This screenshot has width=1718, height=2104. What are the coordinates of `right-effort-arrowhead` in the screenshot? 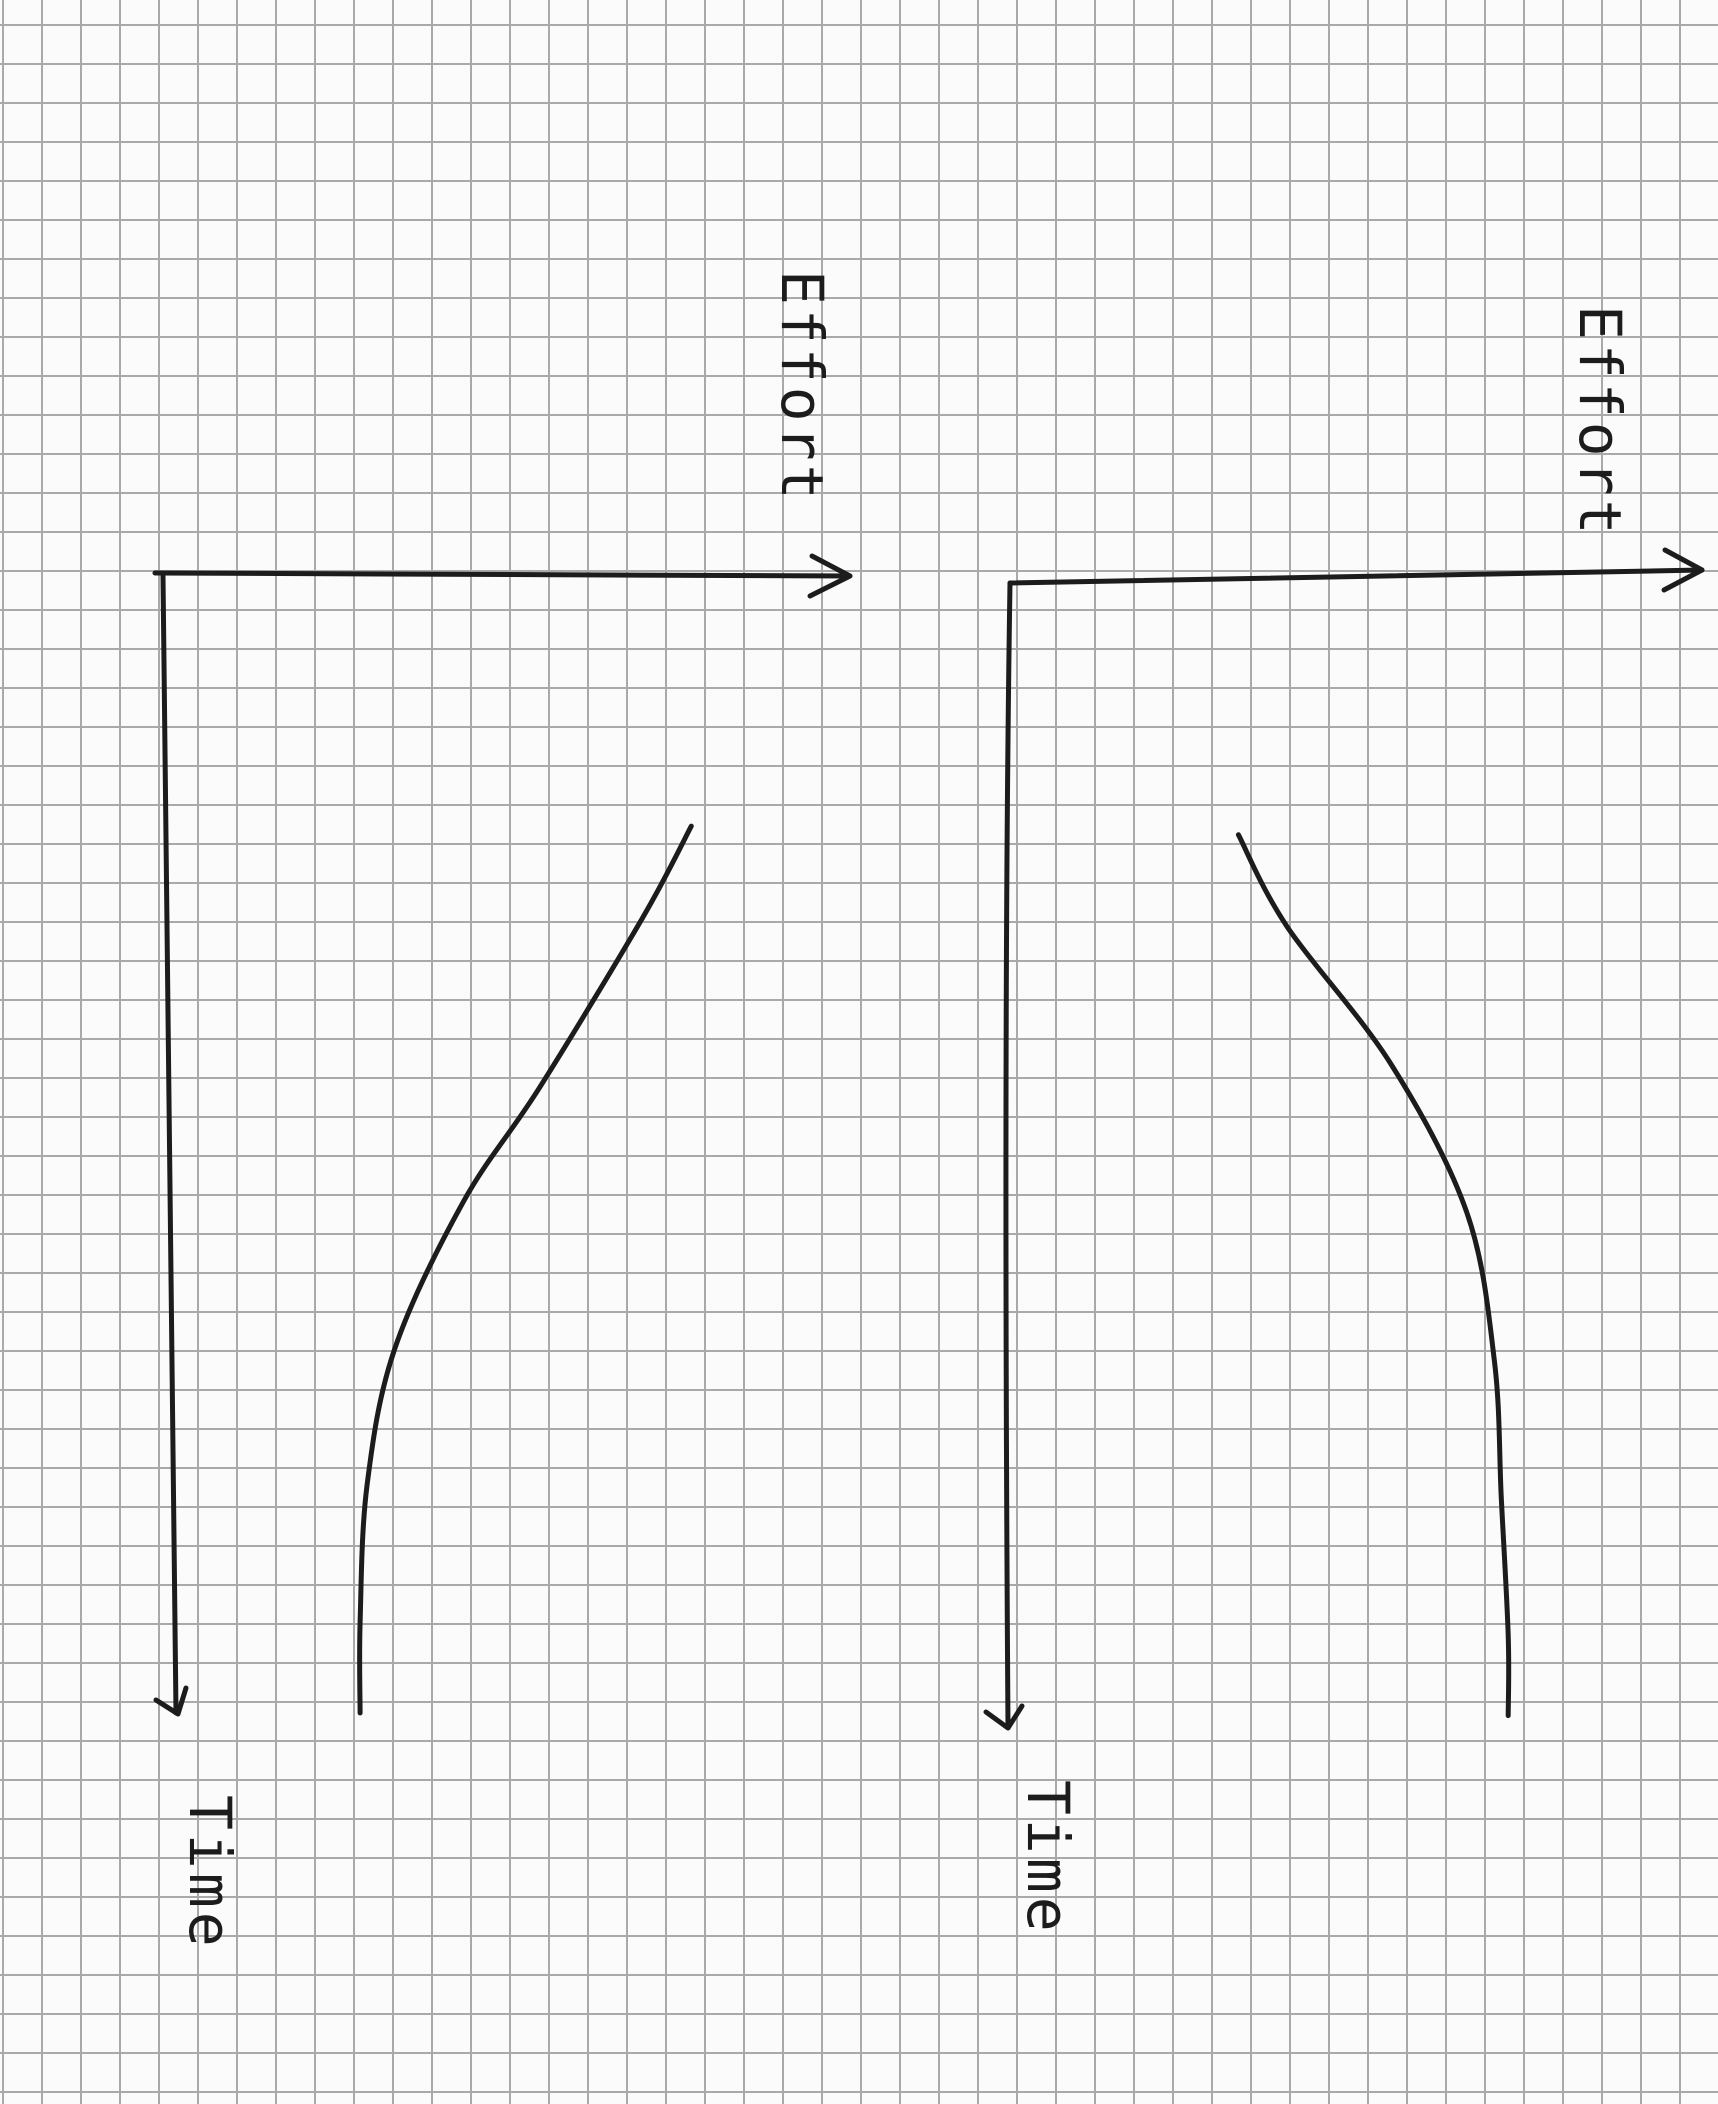 It's located at (1683, 570).